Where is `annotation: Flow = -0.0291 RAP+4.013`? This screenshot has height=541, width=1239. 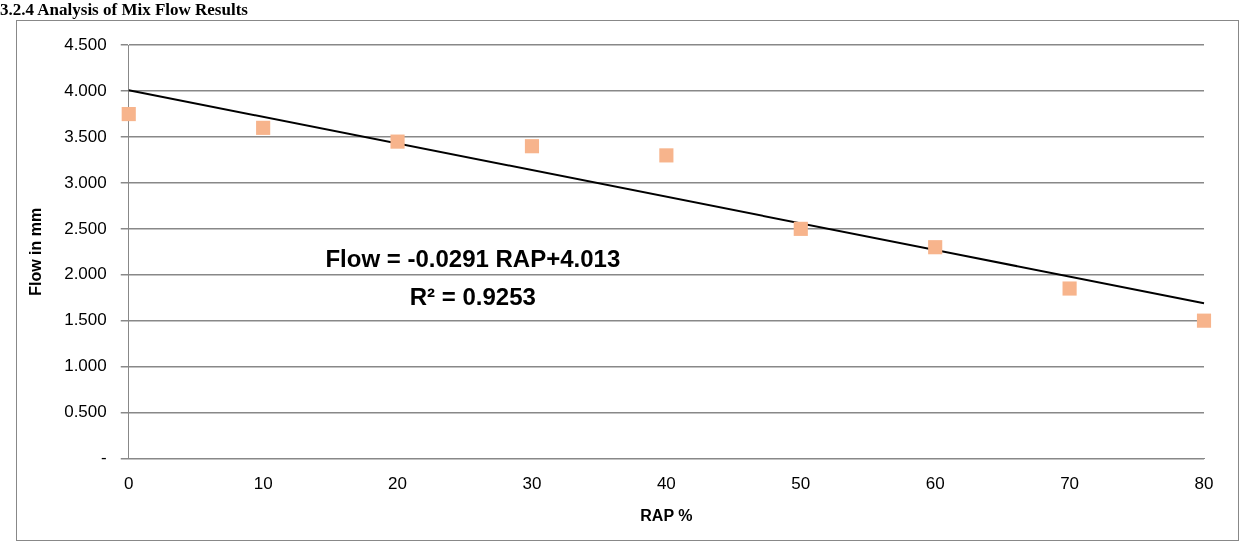
annotation: Flow = -0.0291 RAP+4.013 is located at coordinates (473, 258).